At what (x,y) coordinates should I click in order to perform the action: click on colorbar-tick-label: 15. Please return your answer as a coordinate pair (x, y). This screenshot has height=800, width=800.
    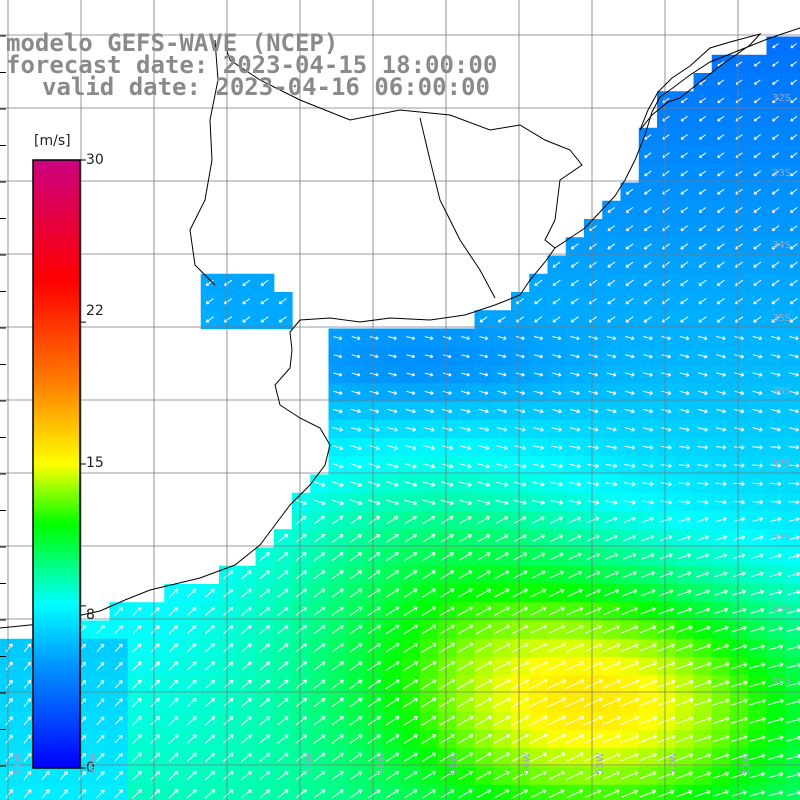
    Looking at the image, I should click on (95, 463).